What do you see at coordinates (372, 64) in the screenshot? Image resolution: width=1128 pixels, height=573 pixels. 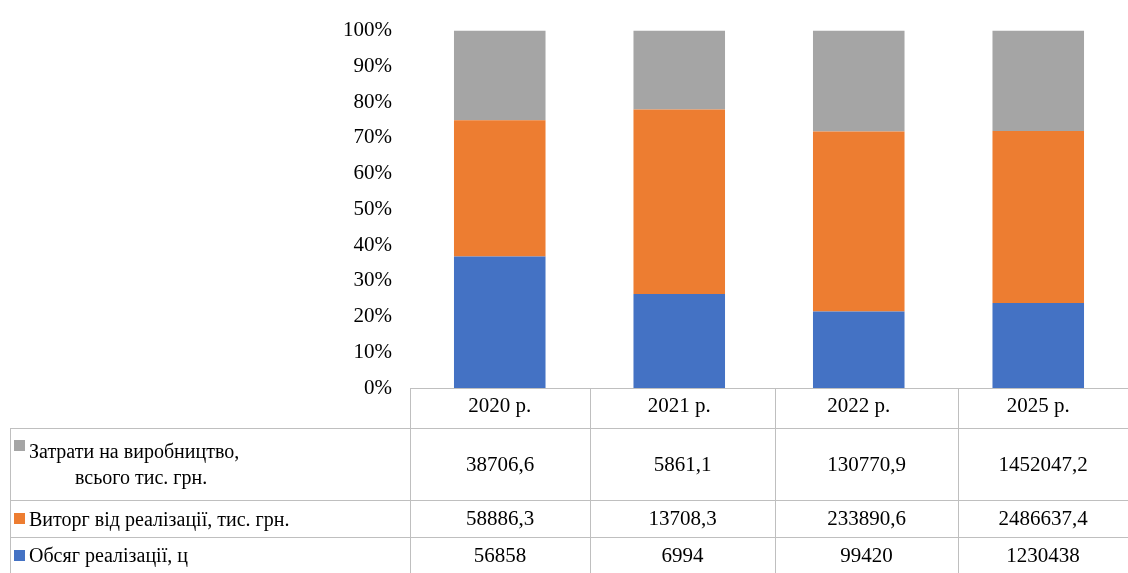 I see `y-tick-label: 90%` at bounding box center [372, 64].